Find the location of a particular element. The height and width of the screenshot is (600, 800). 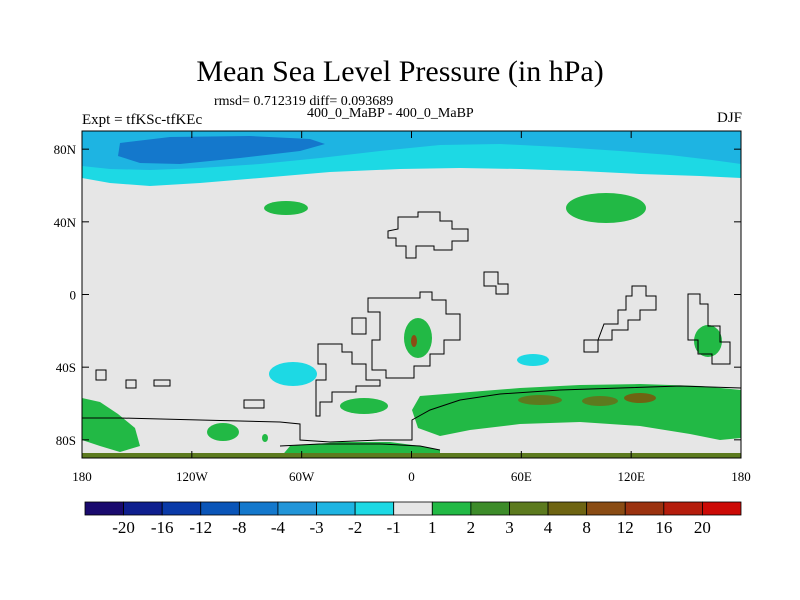

colorbar-label: 8 is located at coordinates (586, 527).